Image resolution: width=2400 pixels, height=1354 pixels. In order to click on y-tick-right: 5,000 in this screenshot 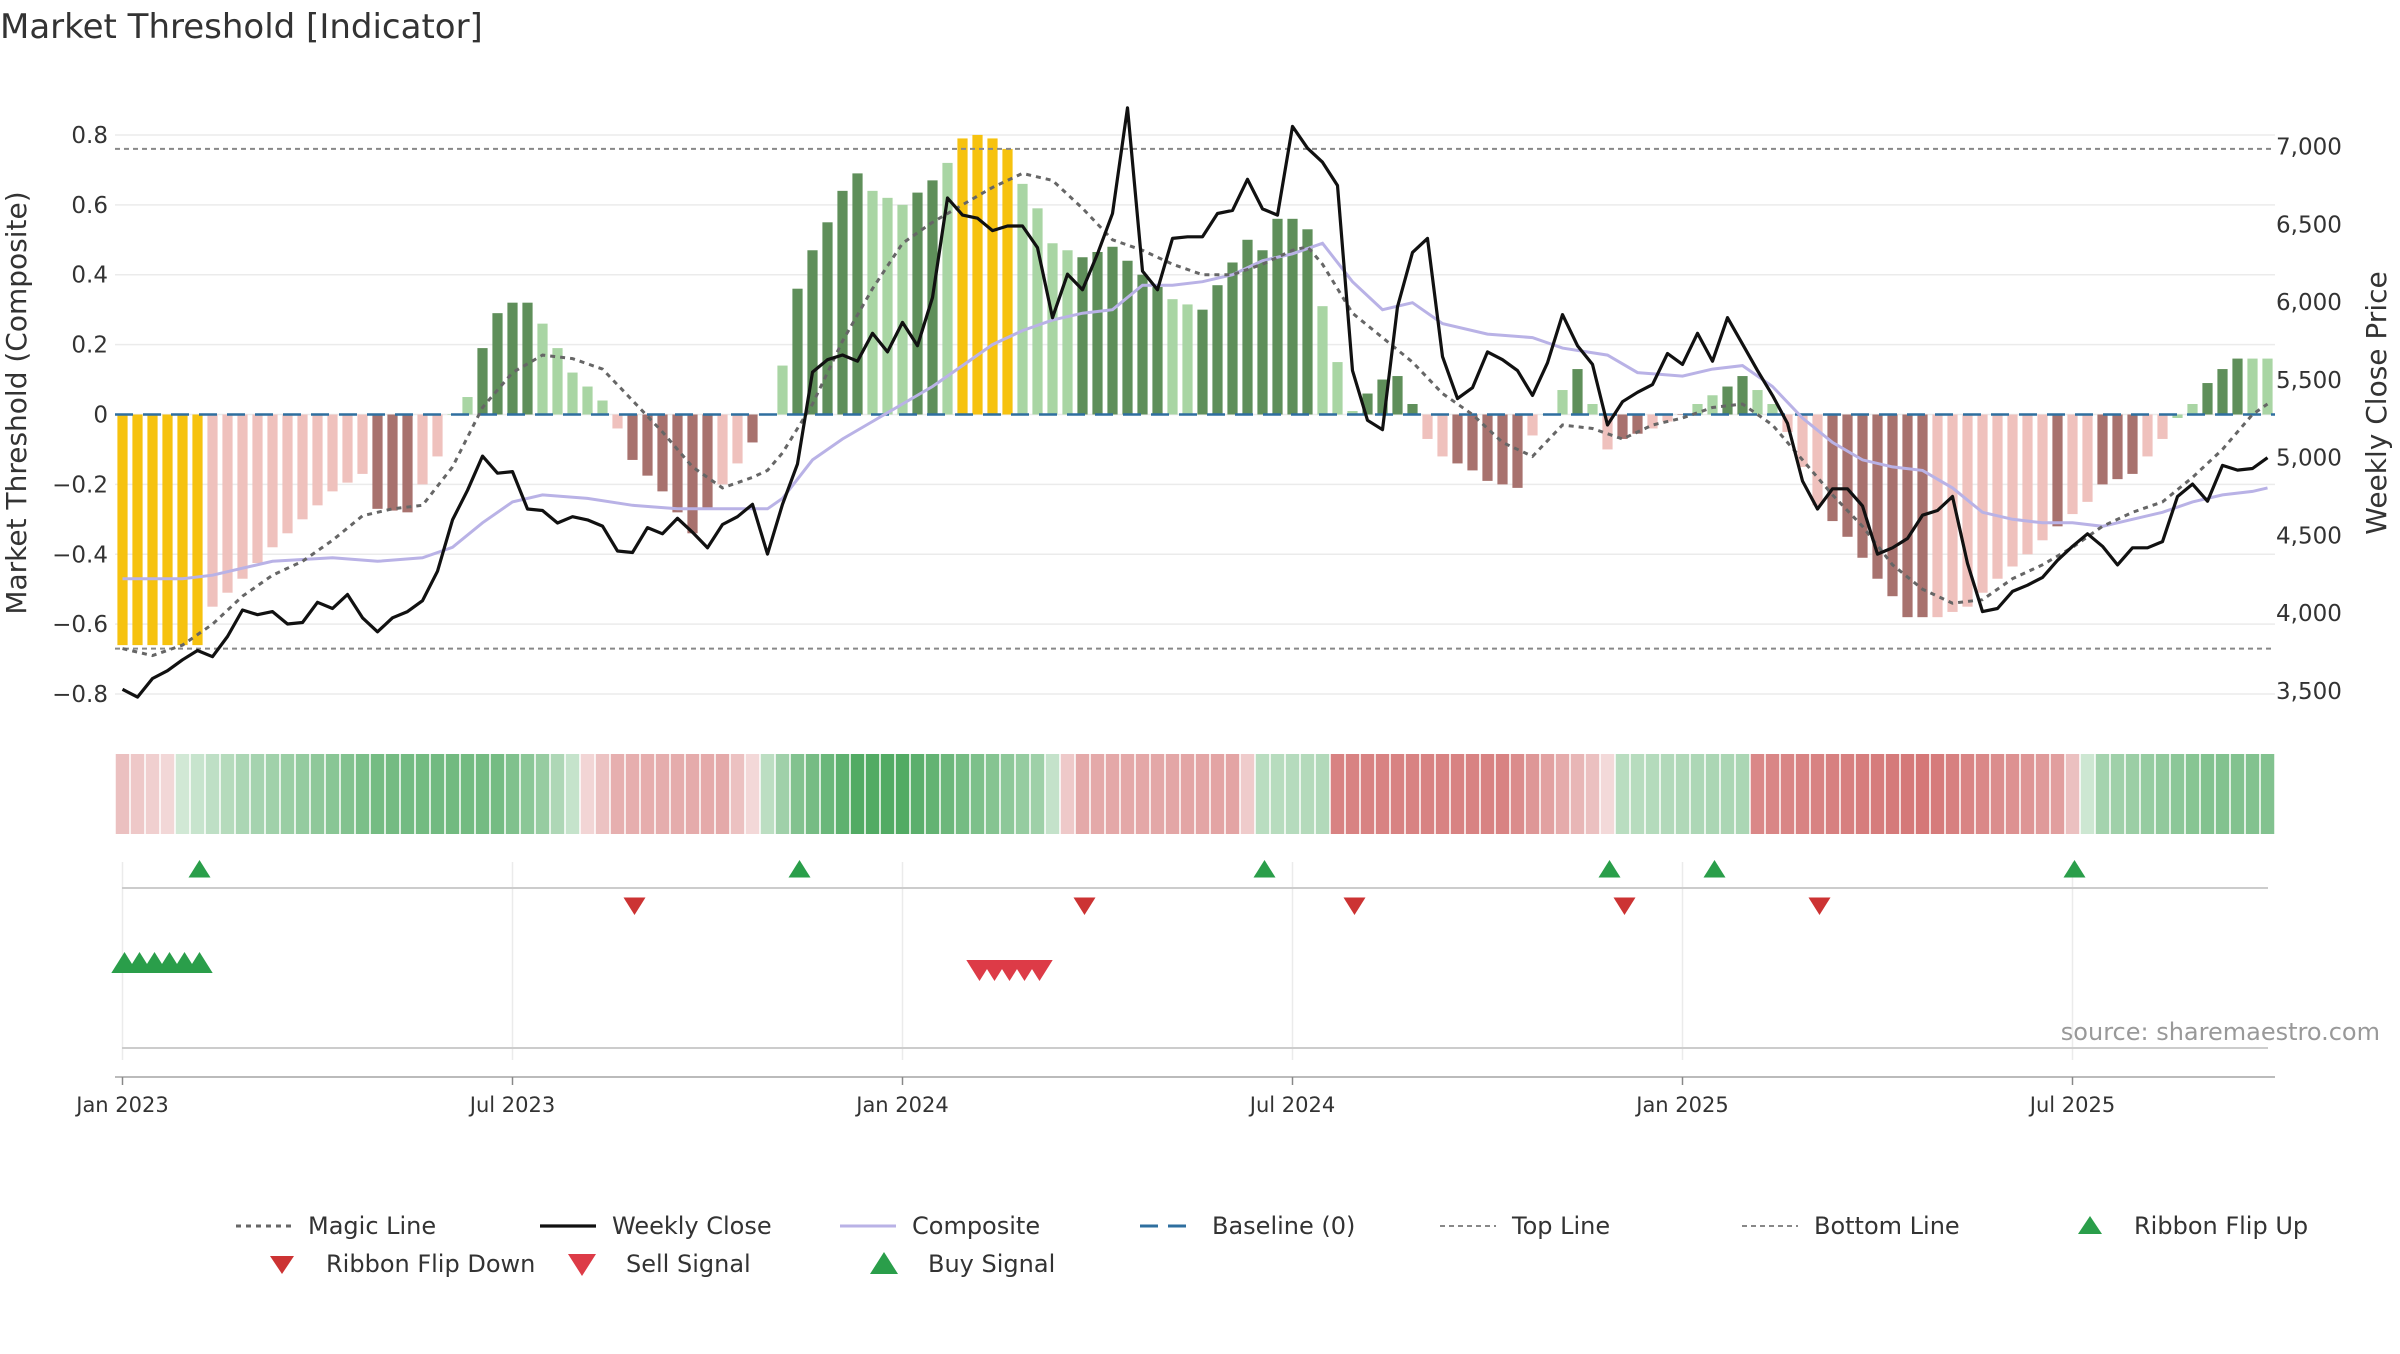, I will do `click(2309, 459)`.